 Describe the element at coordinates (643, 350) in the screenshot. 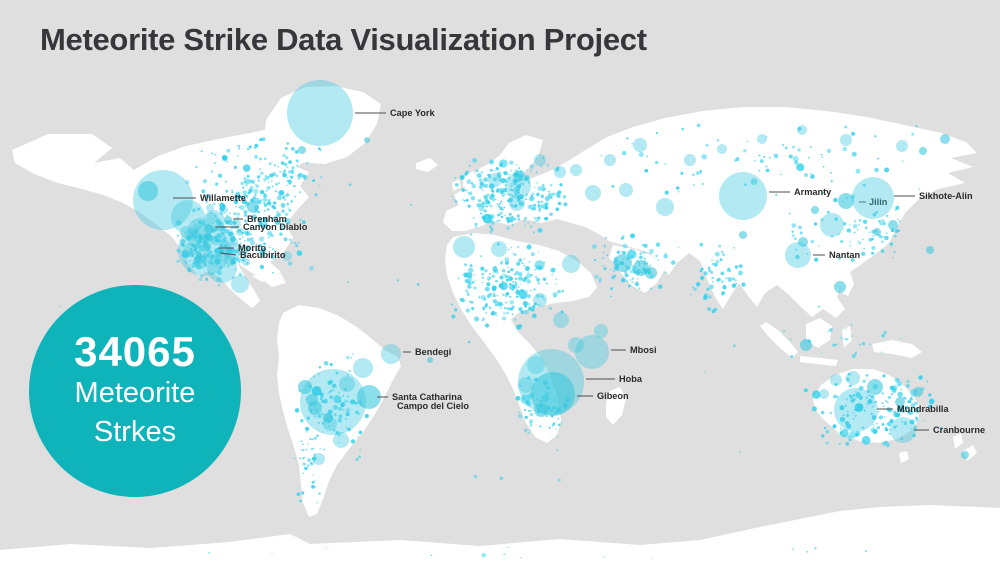

I see `meteorite-label-mbosi: Mbosi` at that location.